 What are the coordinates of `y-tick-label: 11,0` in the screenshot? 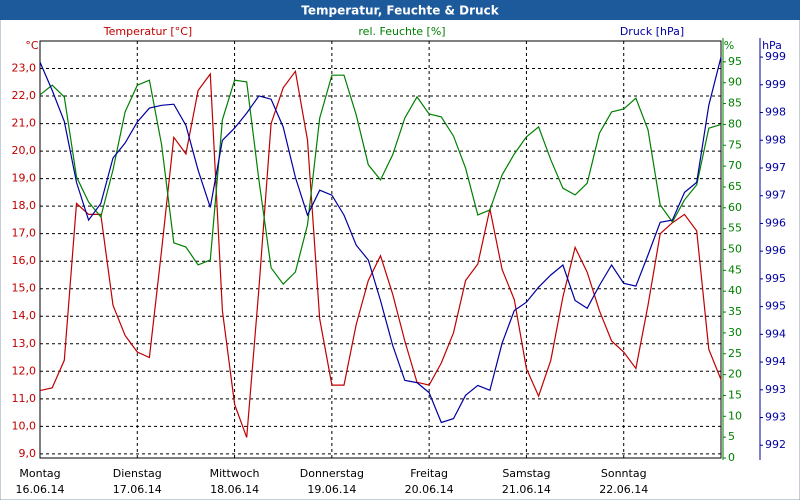 It's located at (24, 398).